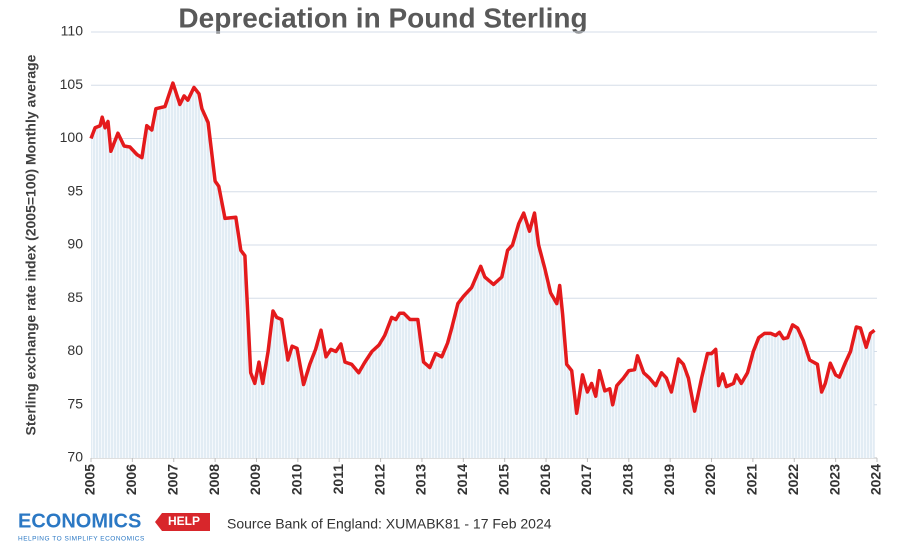 The height and width of the screenshot is (547, 900). I want to click on y-tick-label: 105, so click(72, 84).